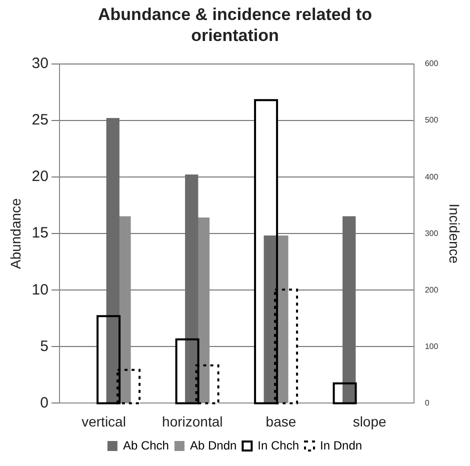 This screenshot has height=466, width=470. Describe the element at coordinates (431, 177) in the screenshot. I see `y2-tick-label: 400` at that location.